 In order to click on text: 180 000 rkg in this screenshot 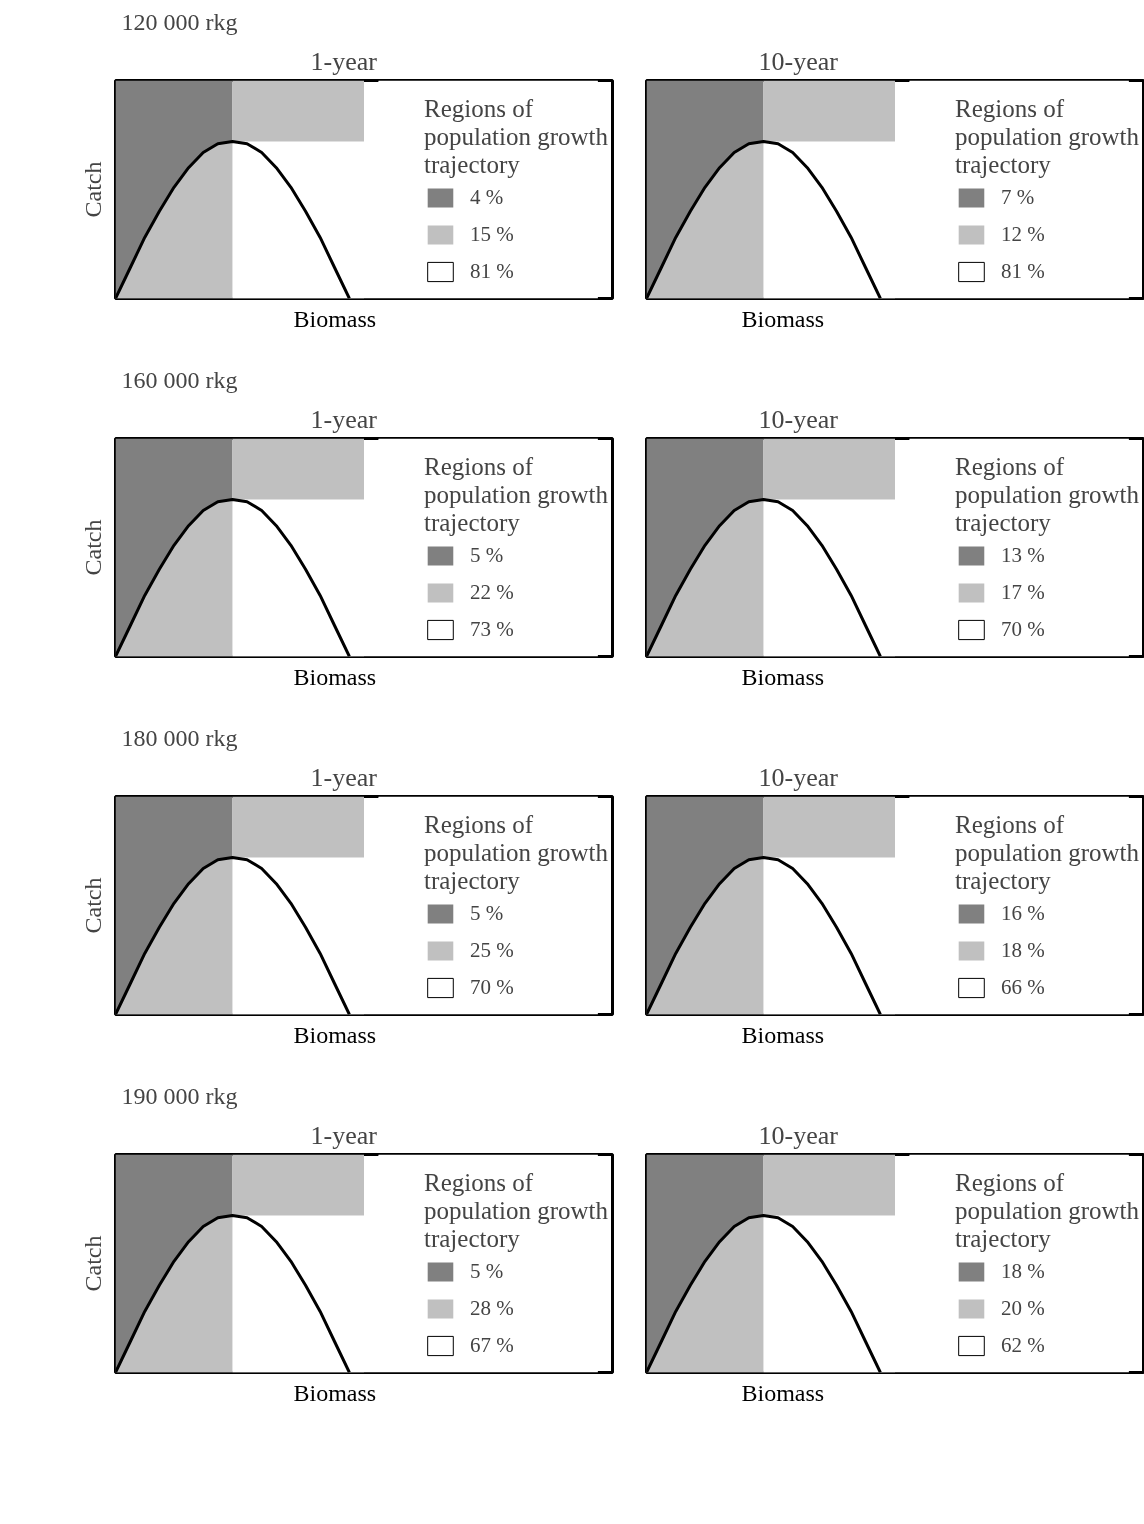, I will do `click(179, 737)`.